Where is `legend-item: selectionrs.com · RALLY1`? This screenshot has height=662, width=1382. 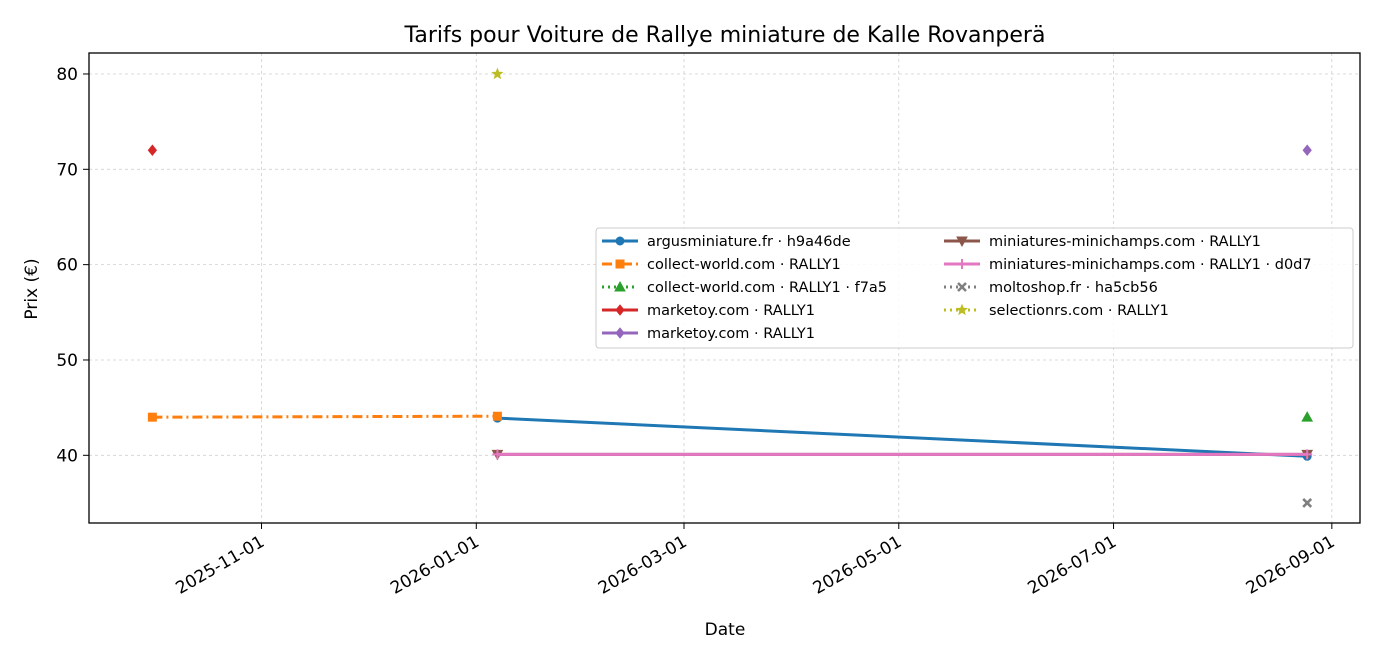
legend-item: selectionrs.com · RALLY1 is located at coordinates (1056, 311).